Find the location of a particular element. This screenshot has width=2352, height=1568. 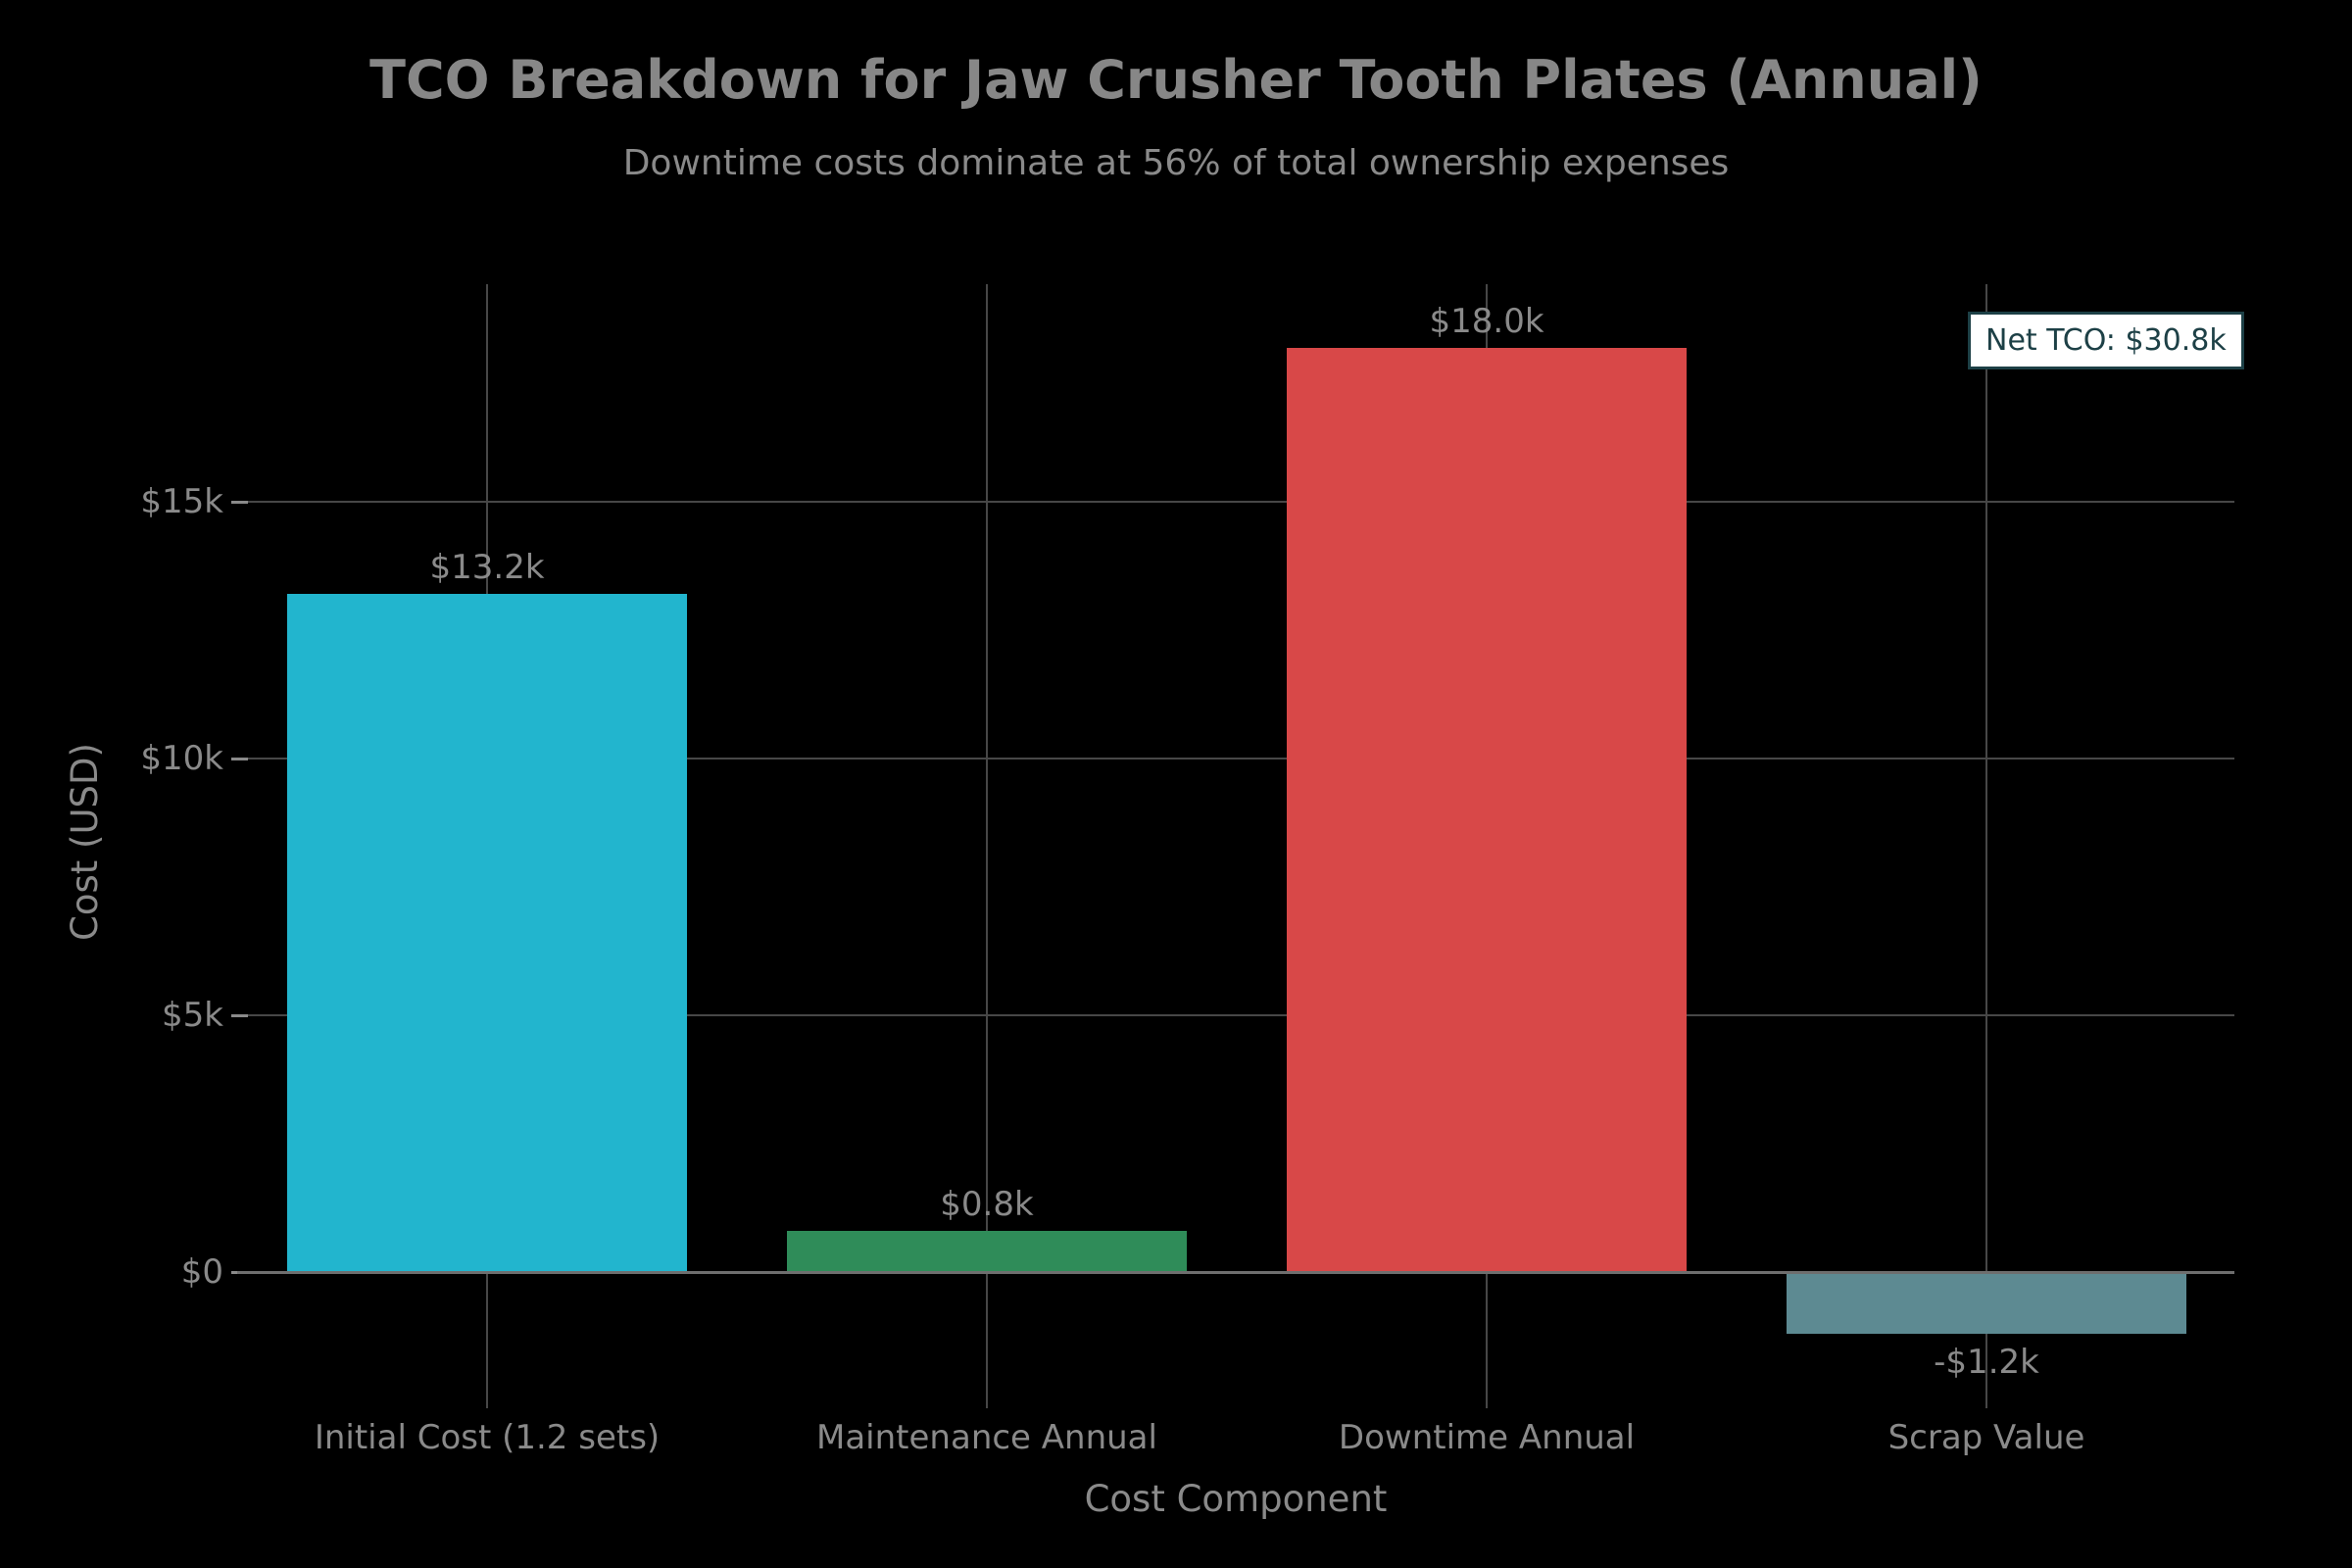

bar-scrap-value is located at coordinates (1986, 1303).